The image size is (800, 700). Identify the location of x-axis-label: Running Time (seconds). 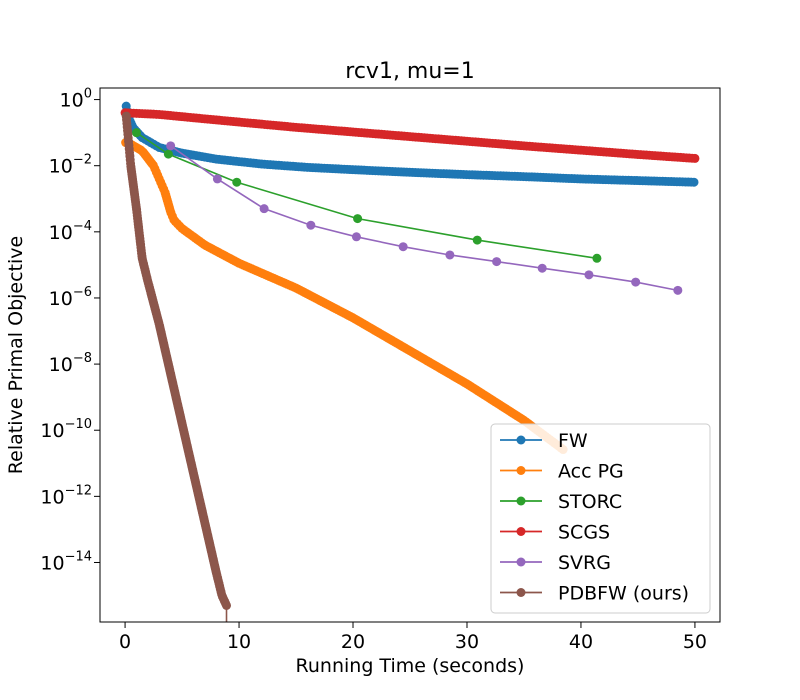
(410, 666).